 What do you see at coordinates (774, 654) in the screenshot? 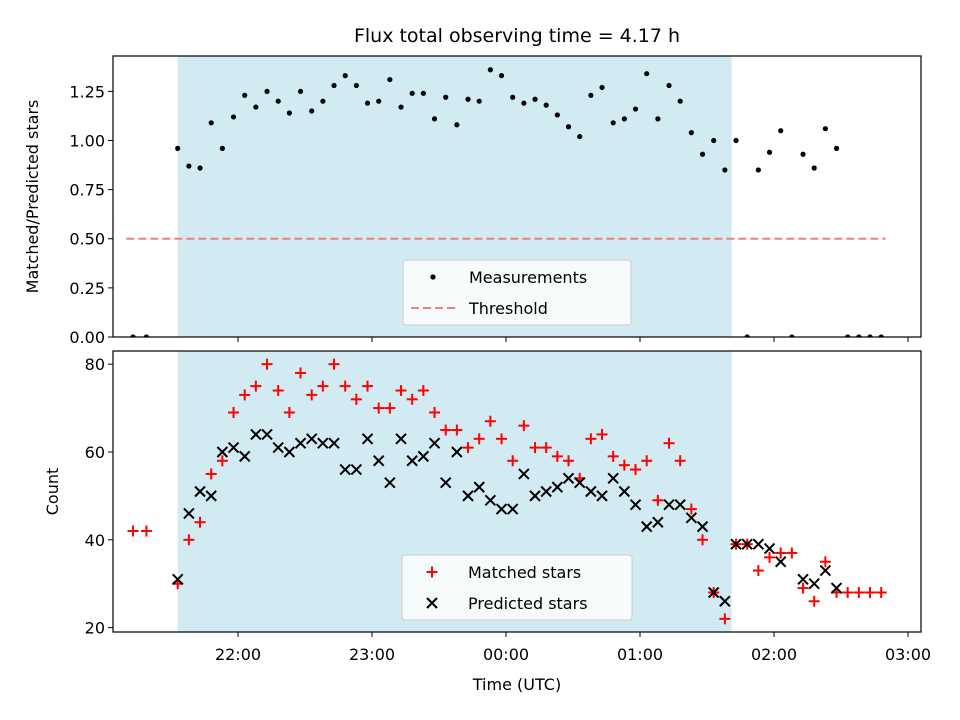
I see `x-tick-label: 02:00` at bounding box center [774, 654].